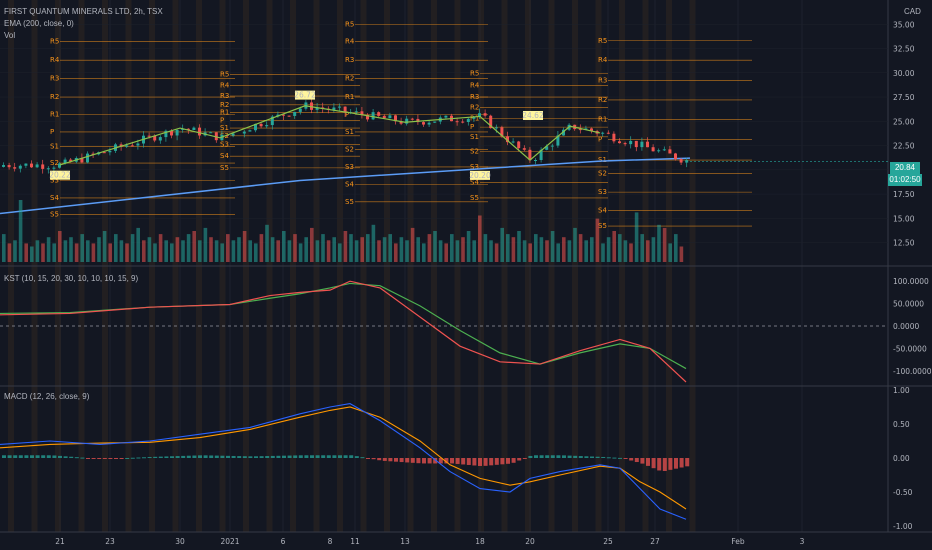 The height and width of the screenshot is (550, 932). What do you see at coordinates (349, 60) in the screenshot?
I see `pivot-label: R3` at bounding box center [349, 60].